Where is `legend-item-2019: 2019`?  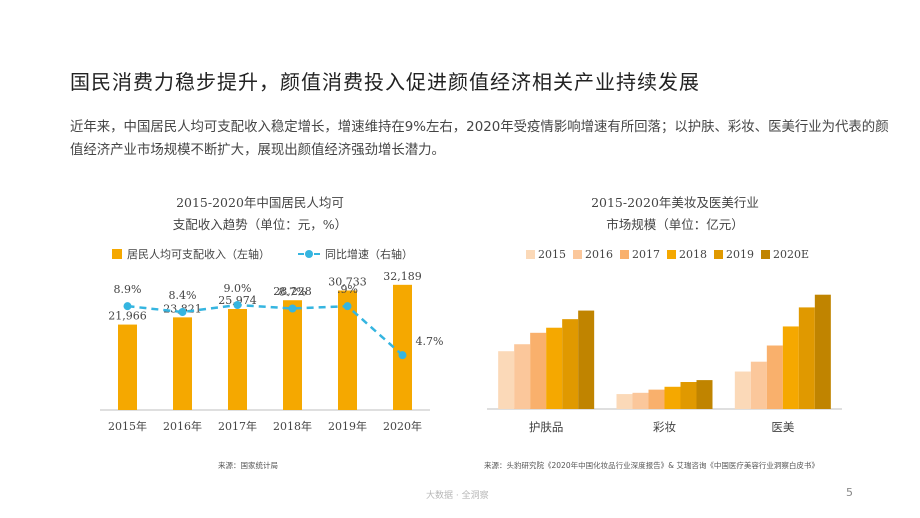
legend-item-2019: 2019 is located at coordinates (734, 254).